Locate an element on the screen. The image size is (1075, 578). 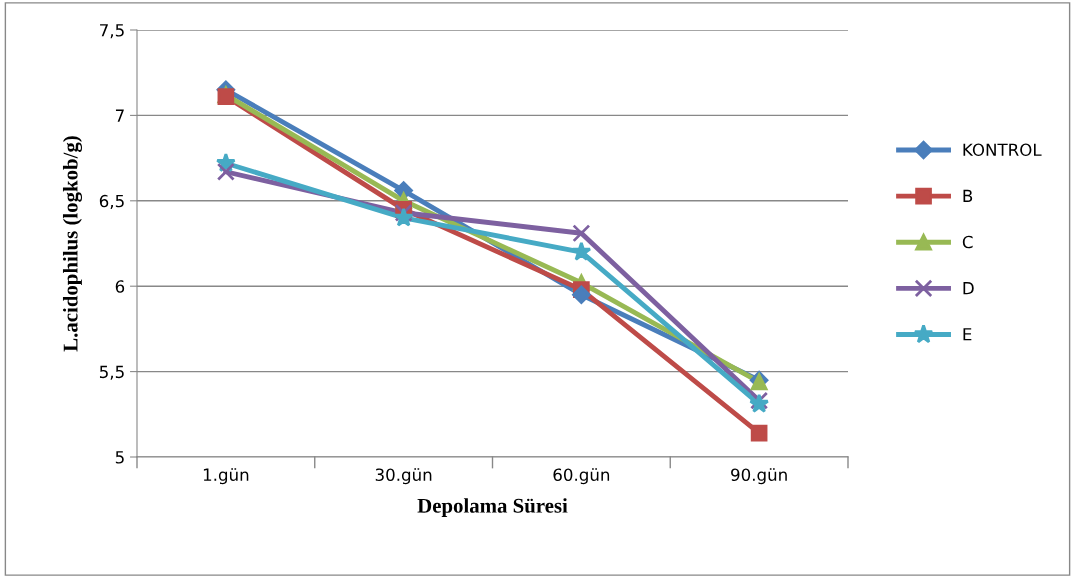
legend-label: KONTROL is located at coordinates (1002, 150).